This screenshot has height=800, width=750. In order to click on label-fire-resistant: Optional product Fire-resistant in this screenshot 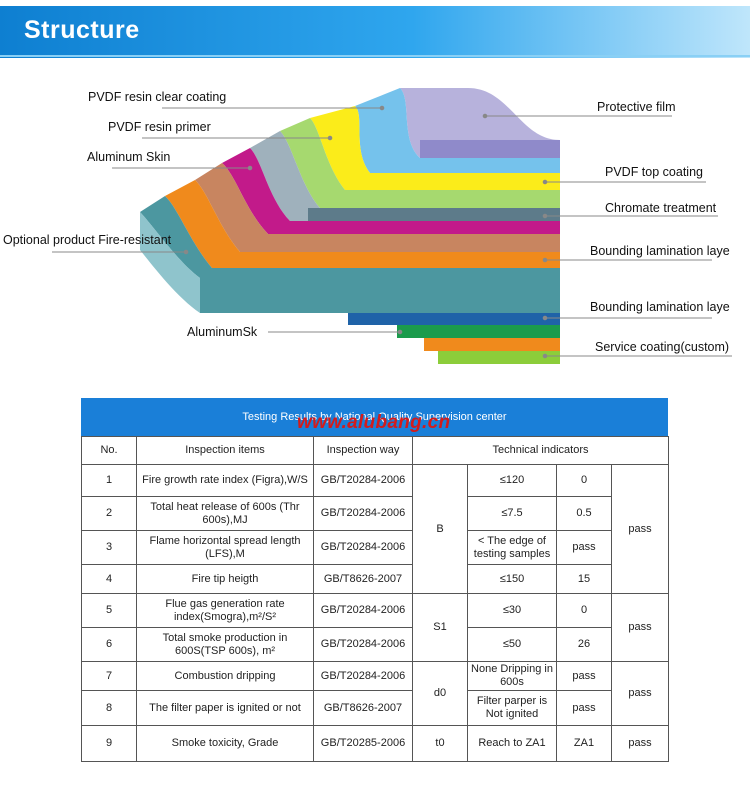, I will do `click(87, 240)`.